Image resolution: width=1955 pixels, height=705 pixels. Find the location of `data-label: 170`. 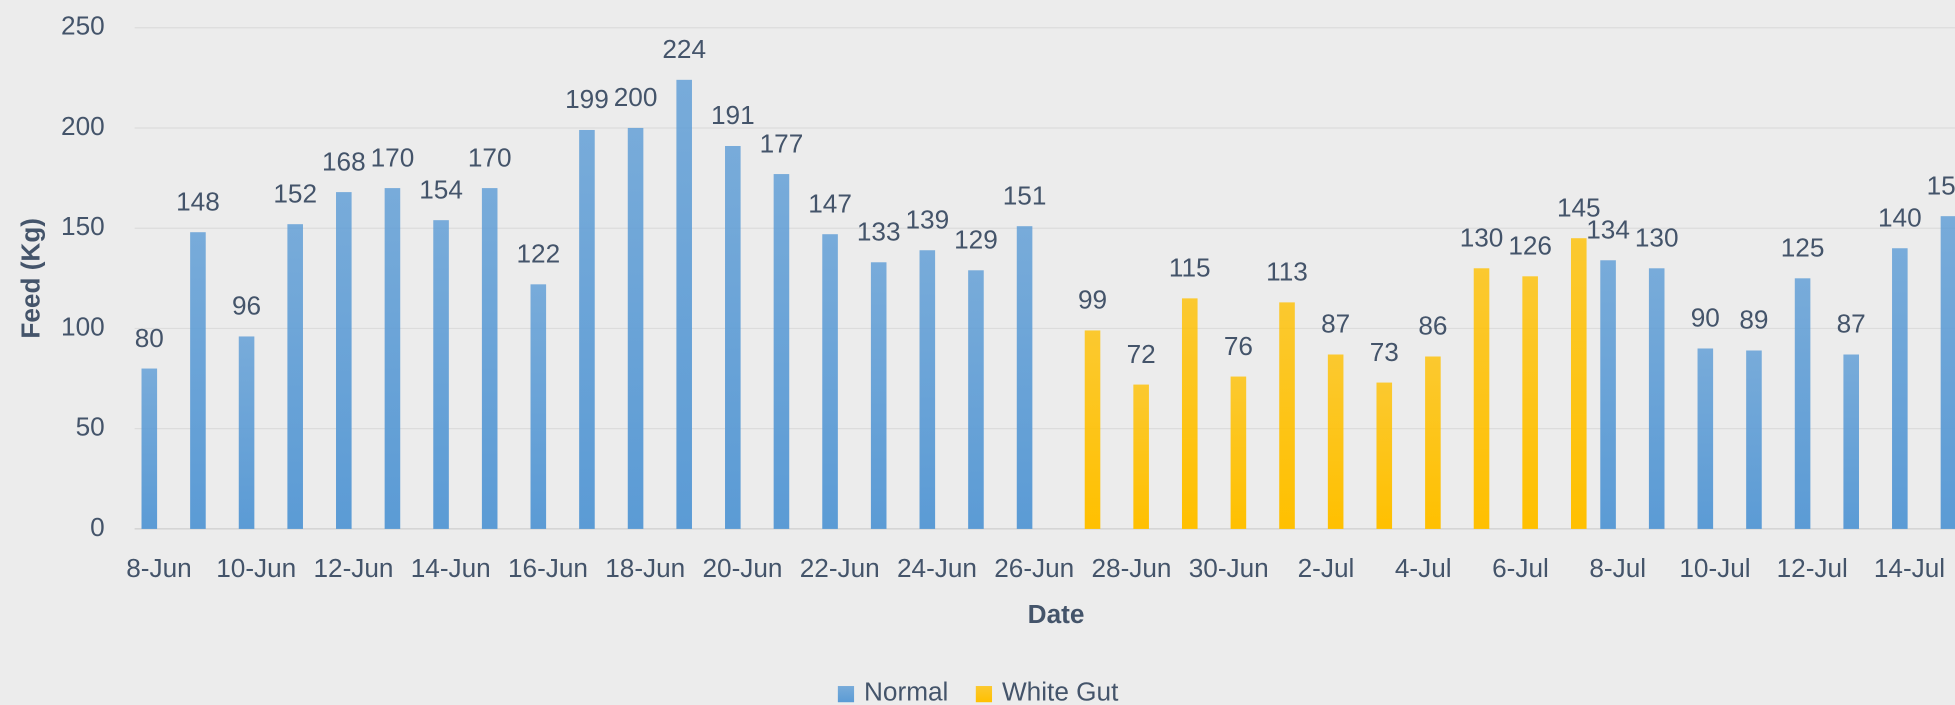

data-label: 170 is located at coordinates (490, 157).